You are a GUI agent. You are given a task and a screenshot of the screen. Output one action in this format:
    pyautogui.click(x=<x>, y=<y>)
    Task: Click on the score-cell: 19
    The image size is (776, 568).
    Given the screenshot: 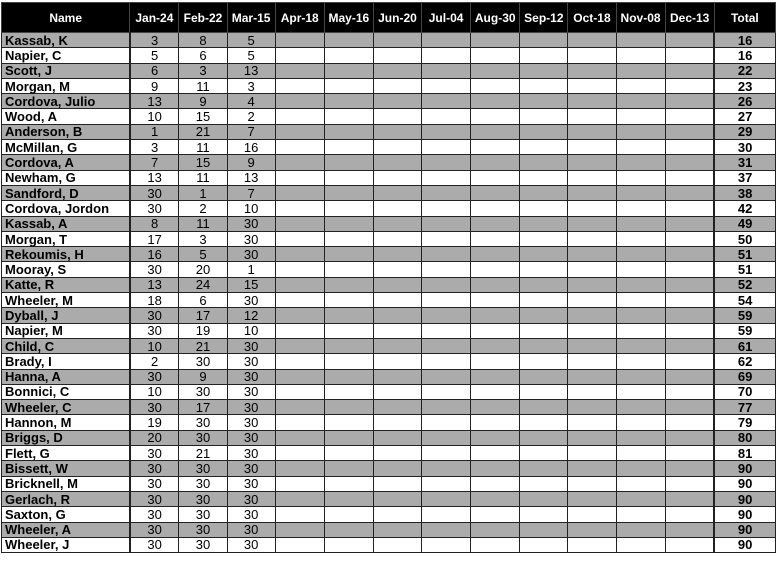 What is the action you would take?
    pyautogui.click(x=154, y=422)
    